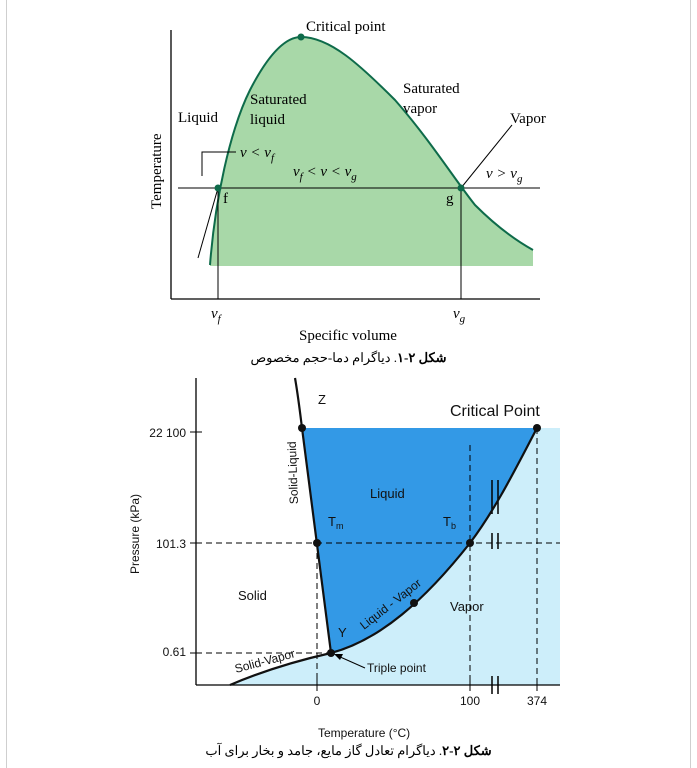 The image size is (697, 768). Describe the element at coordinates (217, 315) in the screenshot. I see `axis-vf-label: vf` at that location.